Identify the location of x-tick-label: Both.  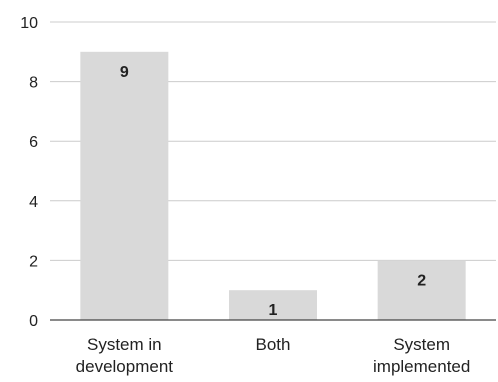
(273, 344).